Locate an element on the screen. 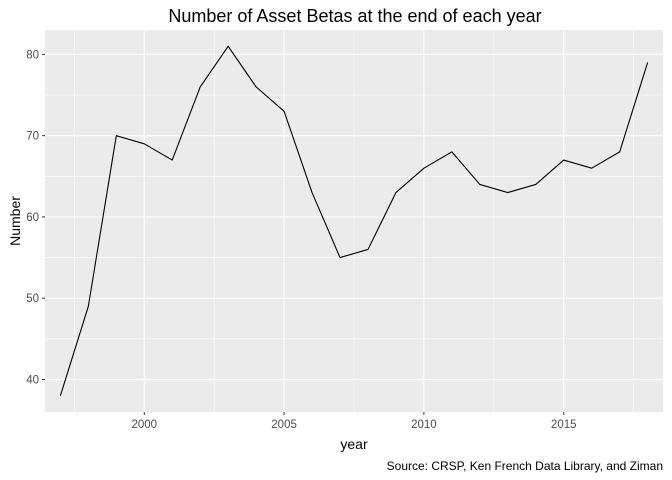 This screenshot has height=480, width=672. y-axis: 40 50 60 70 80 is located at coordinates (35, 217).